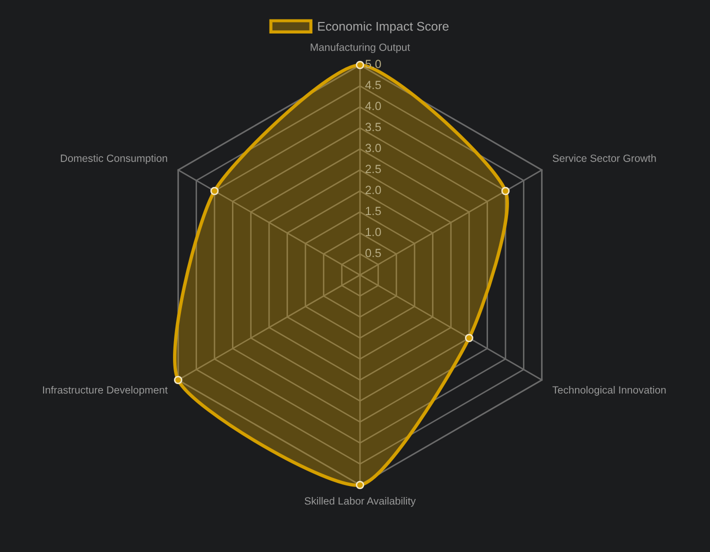 This screenshot has height=552, width=710. I want to click on spoke-label: Skilled Labor Availability, so click(360, 502).